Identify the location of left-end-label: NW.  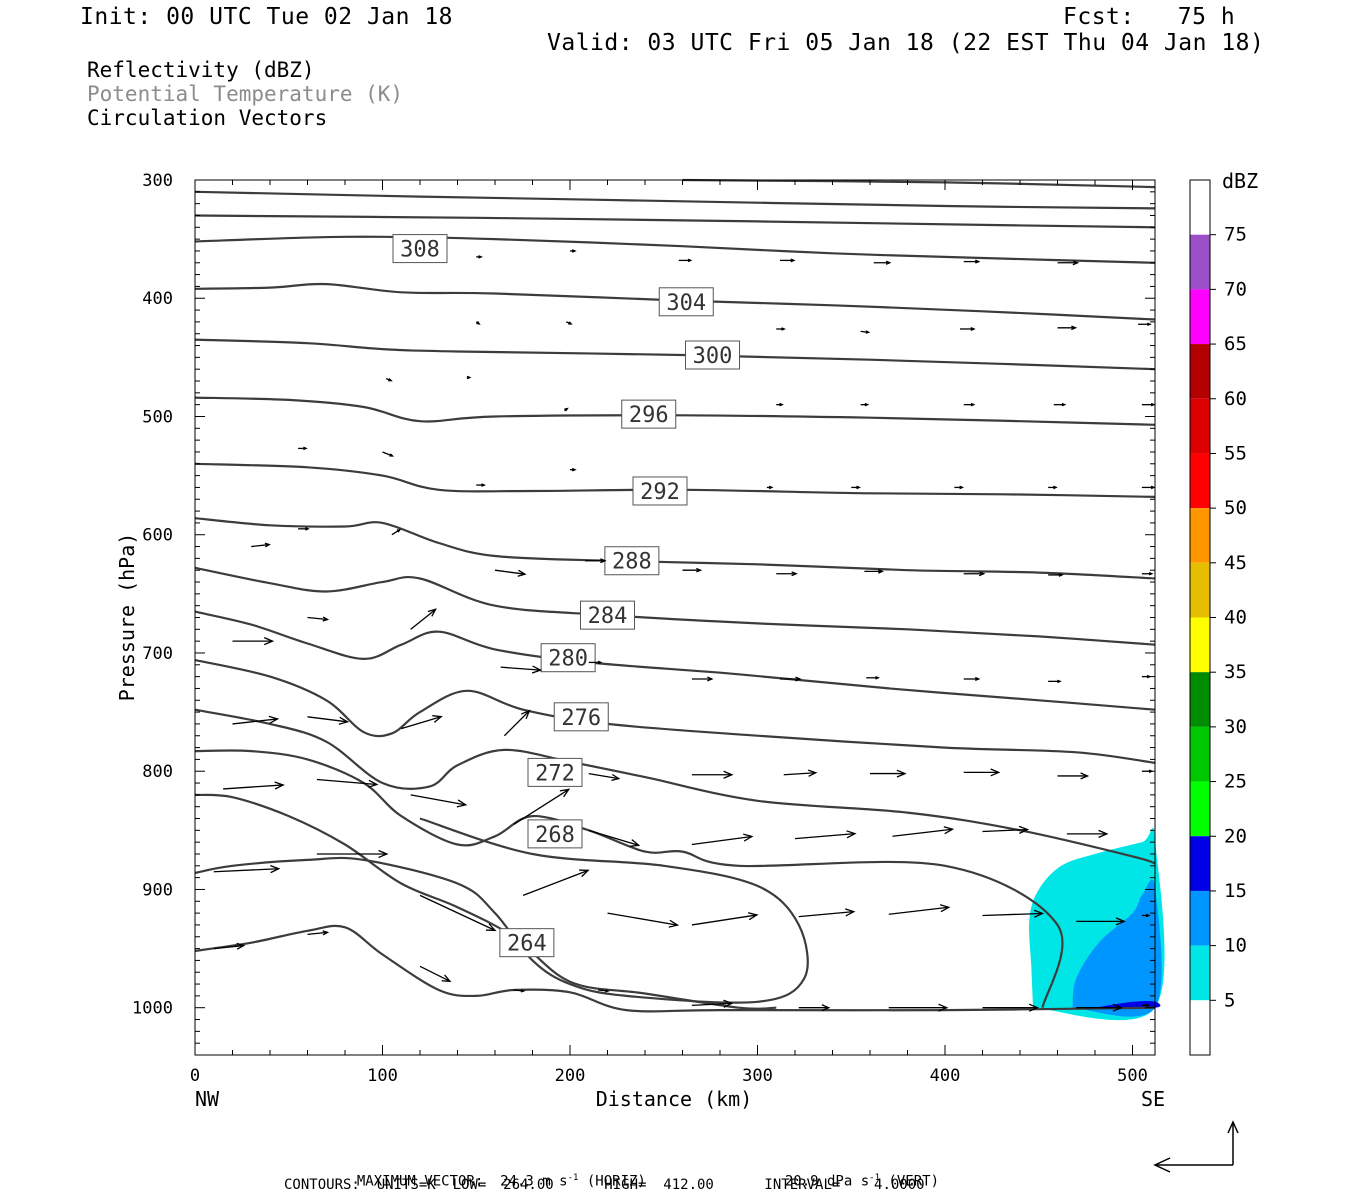
(207, 1099).